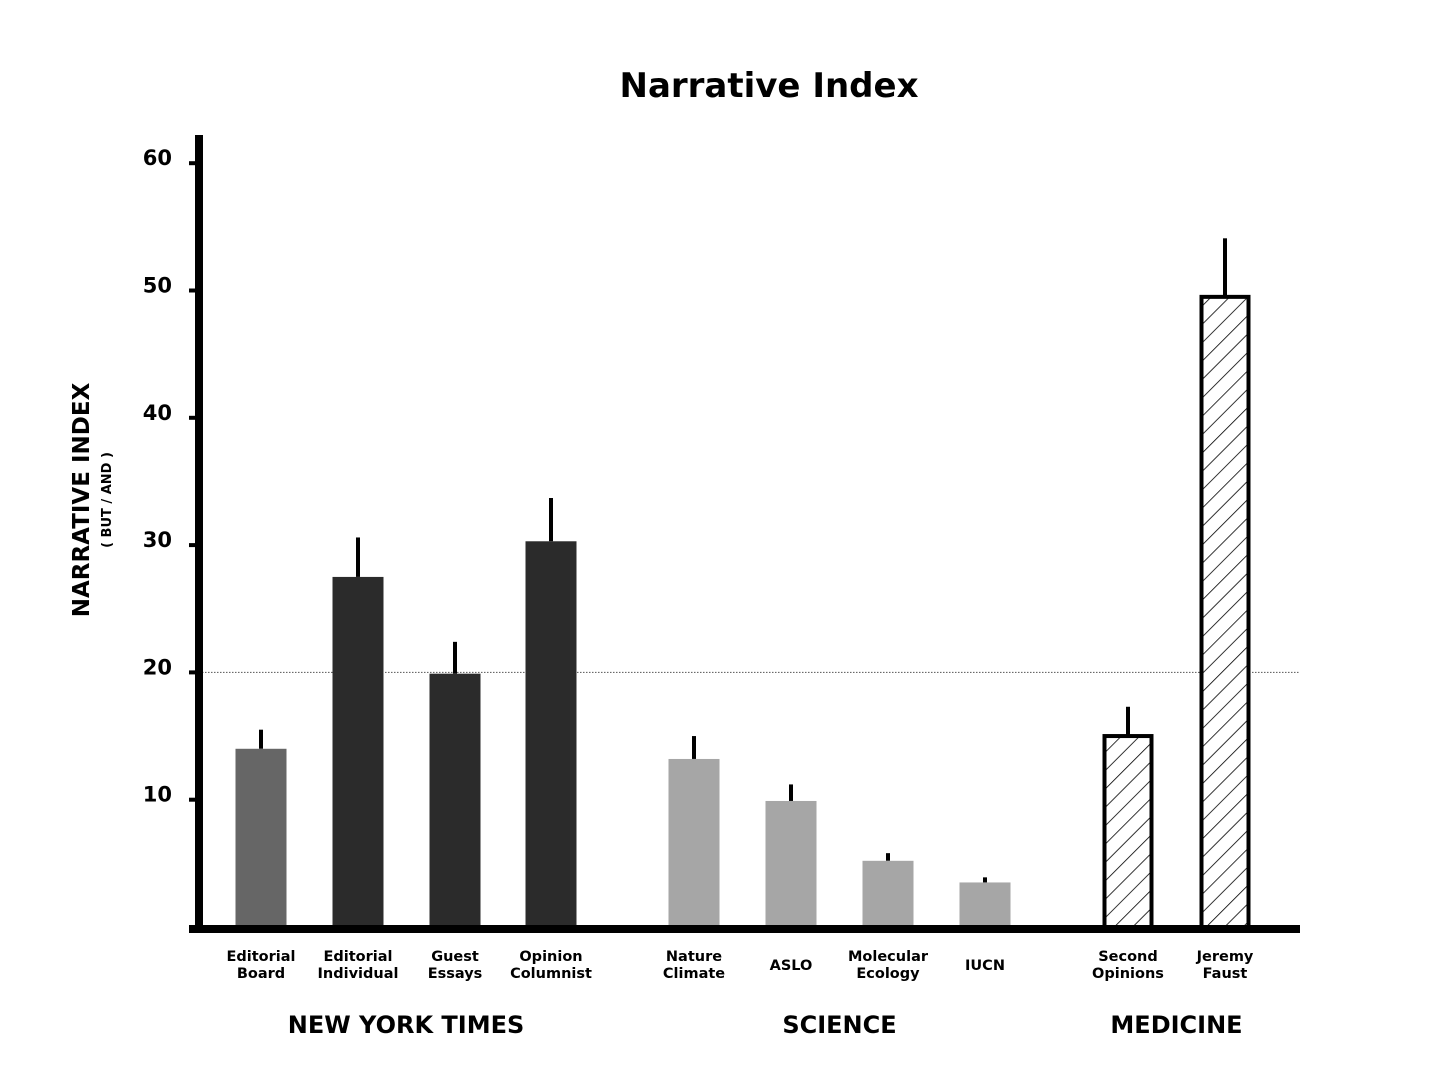 This screenshot has height=1068, width=1456. What do you see at coordinates (455, 800) in the screenshot?
I see `bar-guest-essays` at bounding box center [455, 800].